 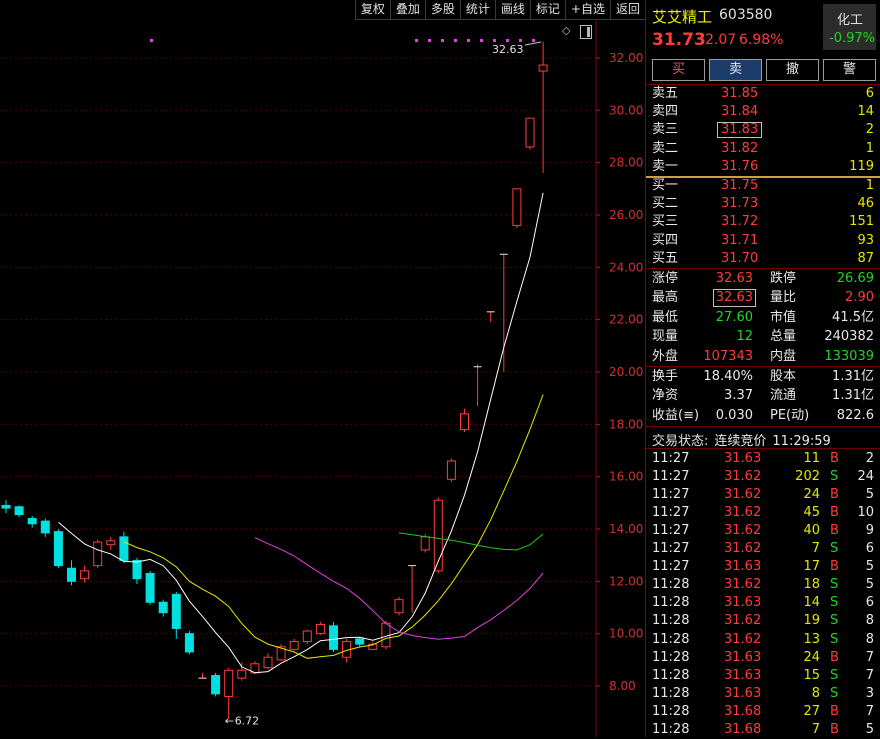 What do you see at coordinates (763, 149) in the screenshot?
I see `ask-row: 卖二 31.82 1` at bounding box center [763, 149].